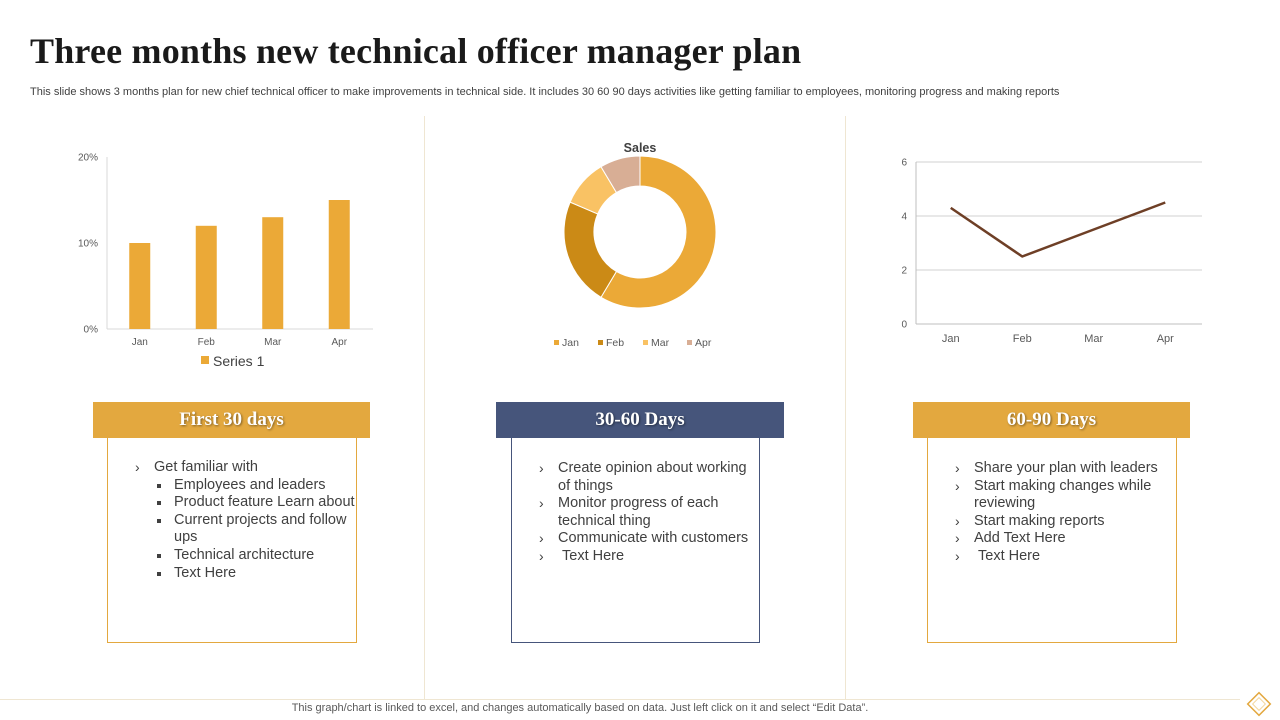 This screenshot has height=720, width=1280. What do you see at coordinates (1165, 339) in the screenshot?
I see `line-x-tick-label: Apr` at bounding box center [1165, 339].